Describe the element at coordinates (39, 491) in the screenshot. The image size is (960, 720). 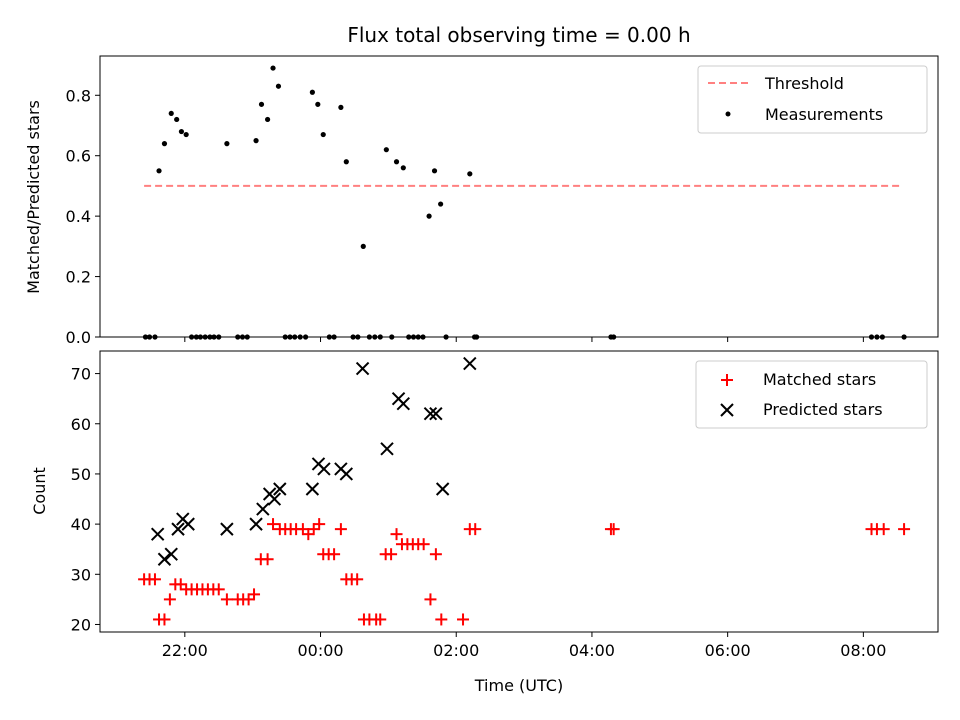
I see `count-panel-y-axis-label: Count` at that location.